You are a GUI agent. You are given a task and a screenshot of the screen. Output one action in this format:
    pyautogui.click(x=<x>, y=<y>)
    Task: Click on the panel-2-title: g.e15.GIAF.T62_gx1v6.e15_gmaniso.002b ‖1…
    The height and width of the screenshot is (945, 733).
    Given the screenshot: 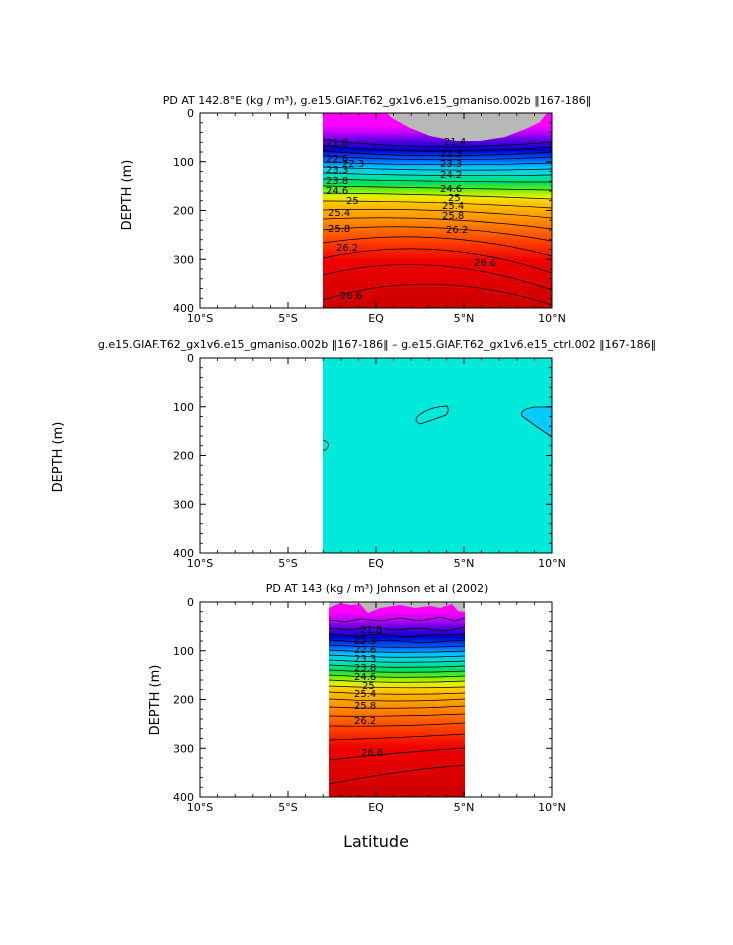 What is the action you would take?
    pyautogui.click(x=377, y=344)
    